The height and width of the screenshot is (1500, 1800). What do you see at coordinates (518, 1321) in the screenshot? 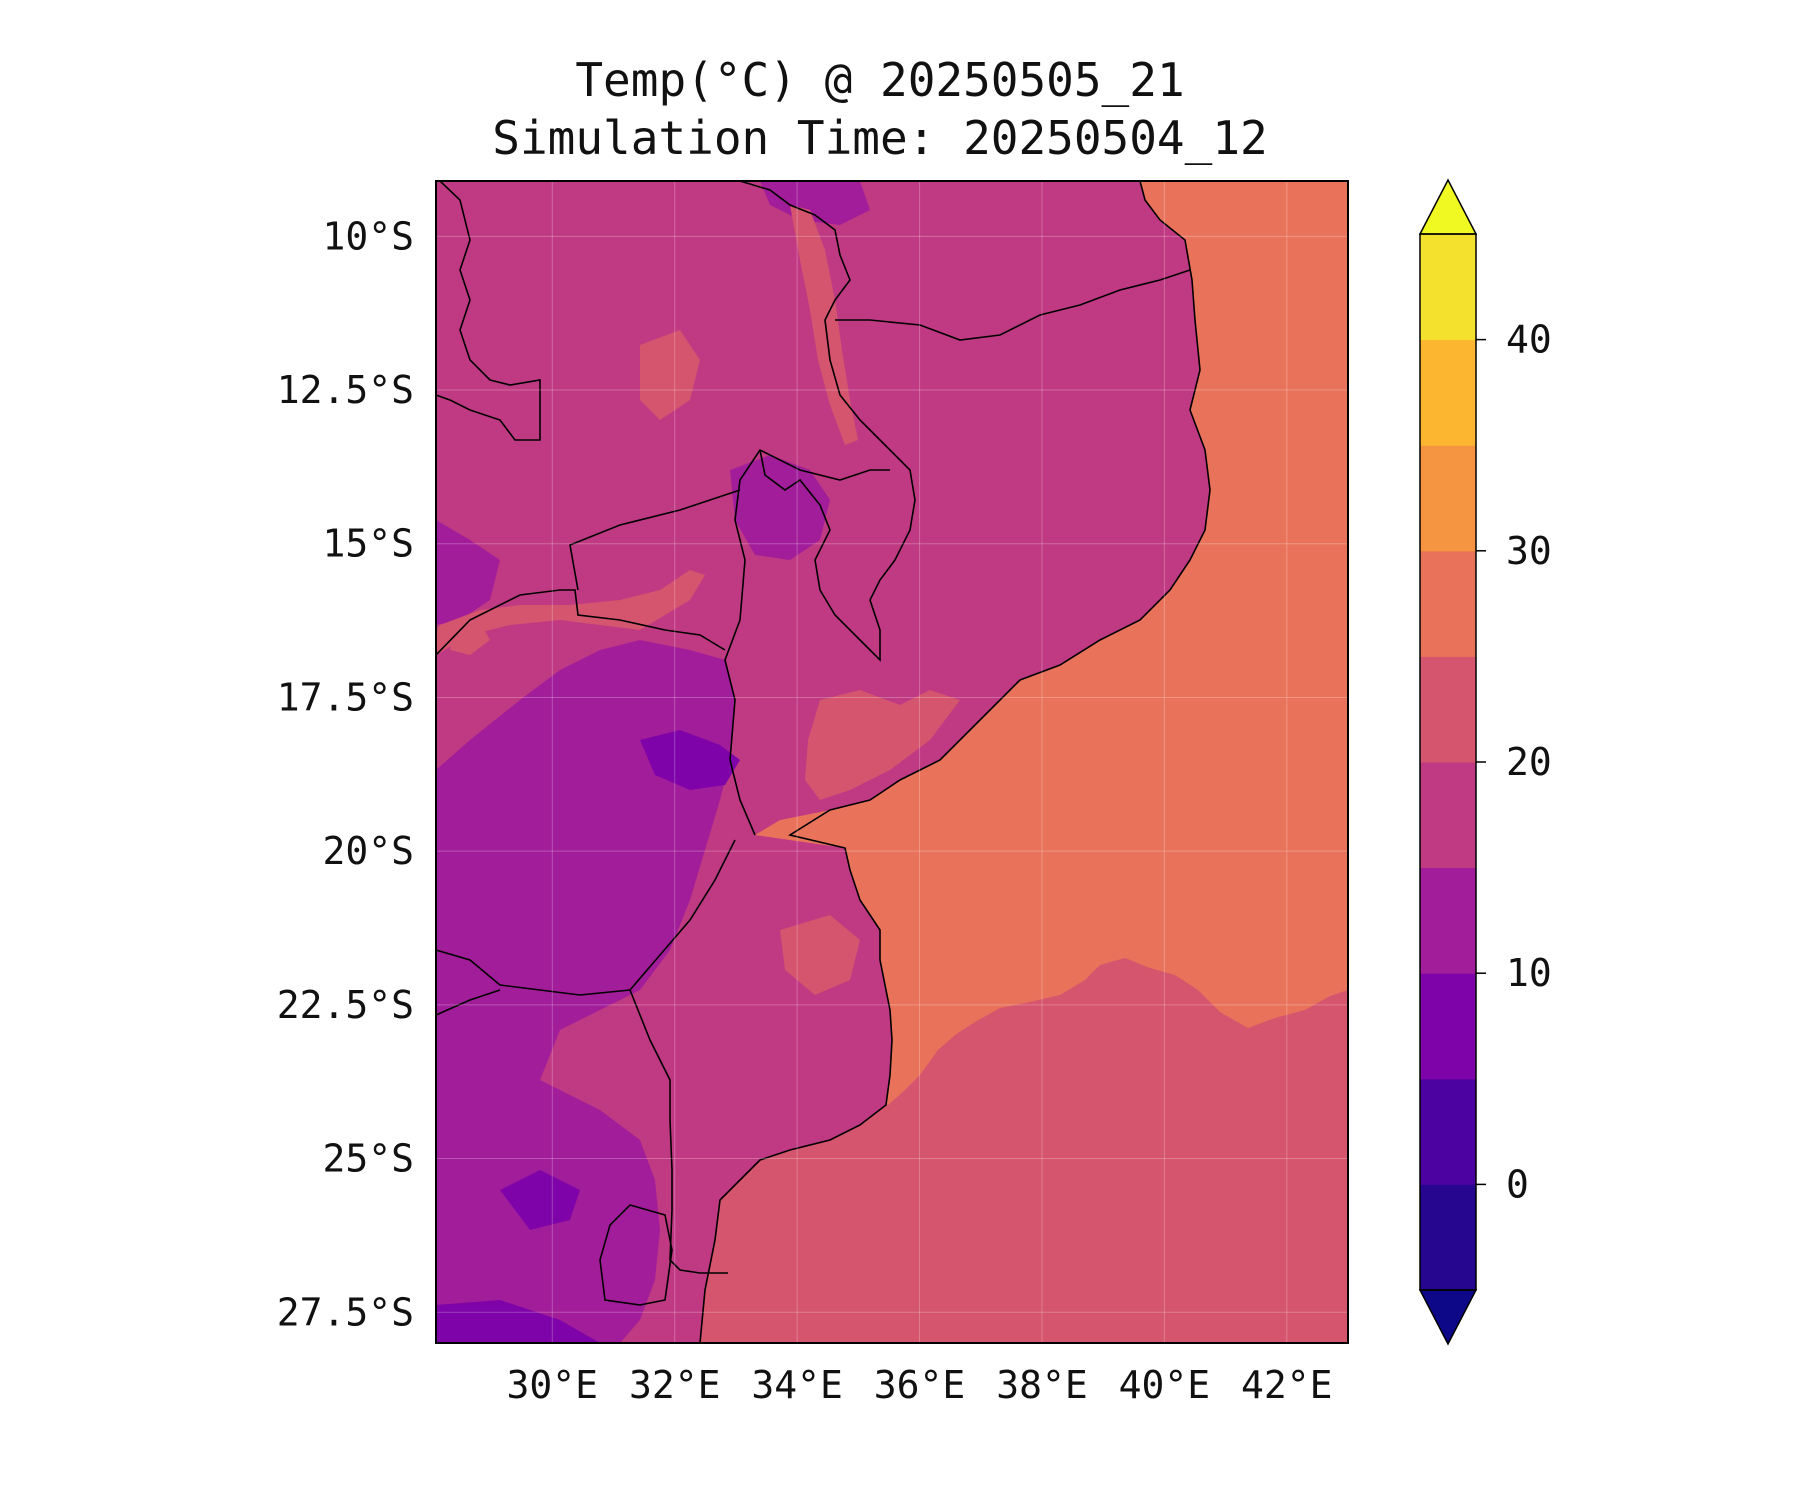
I see `cold-land-patch-south` at bounding box center [518, 1321].